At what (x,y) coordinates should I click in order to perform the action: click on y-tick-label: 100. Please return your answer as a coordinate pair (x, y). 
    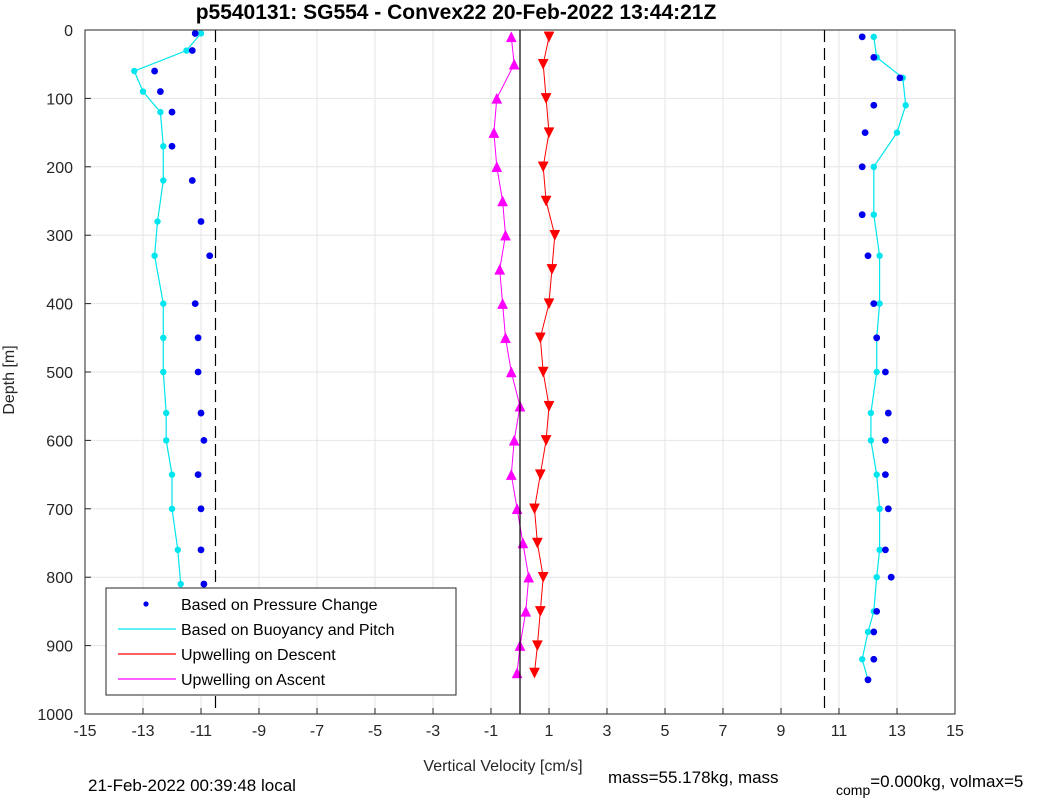
    Looking at the image, I should click on (59, 99).